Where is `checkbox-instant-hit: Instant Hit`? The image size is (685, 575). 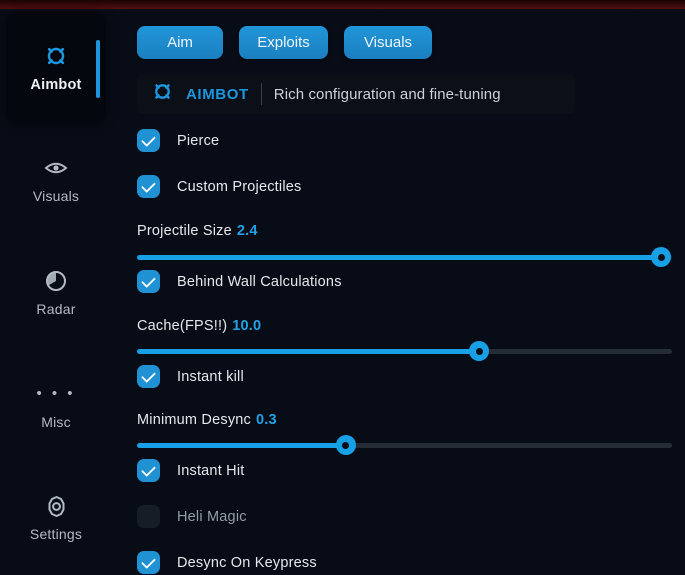 checkbox-instant-hit: Instant Hit is located at coordinates (190, 470).